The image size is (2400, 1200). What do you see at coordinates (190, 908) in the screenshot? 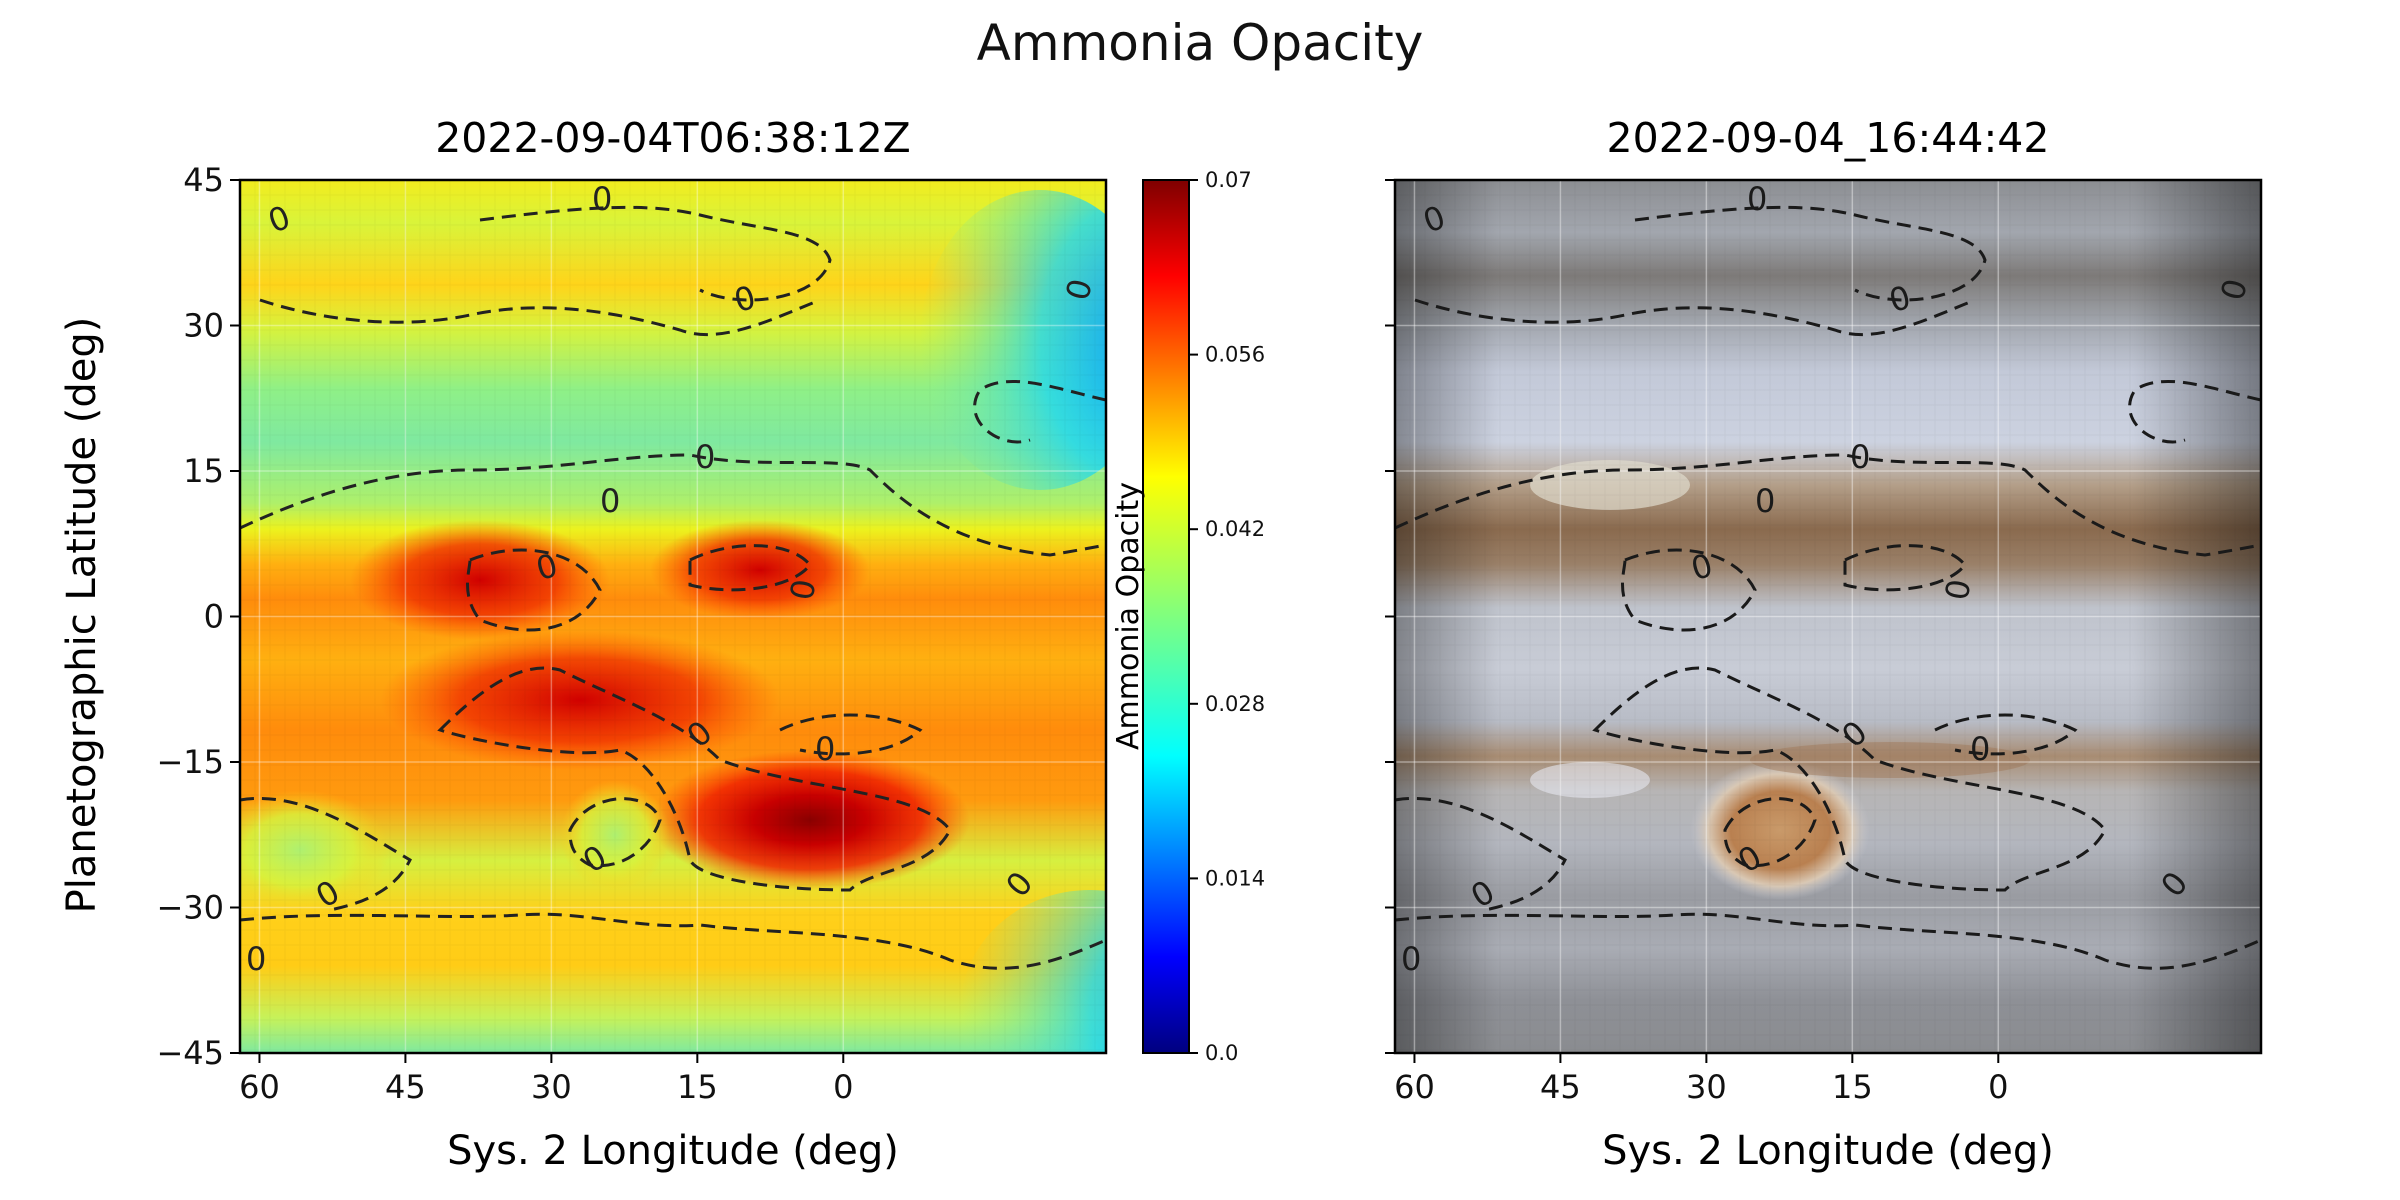
I see `y-tick-label: −30` at bounding box center [190, 908].